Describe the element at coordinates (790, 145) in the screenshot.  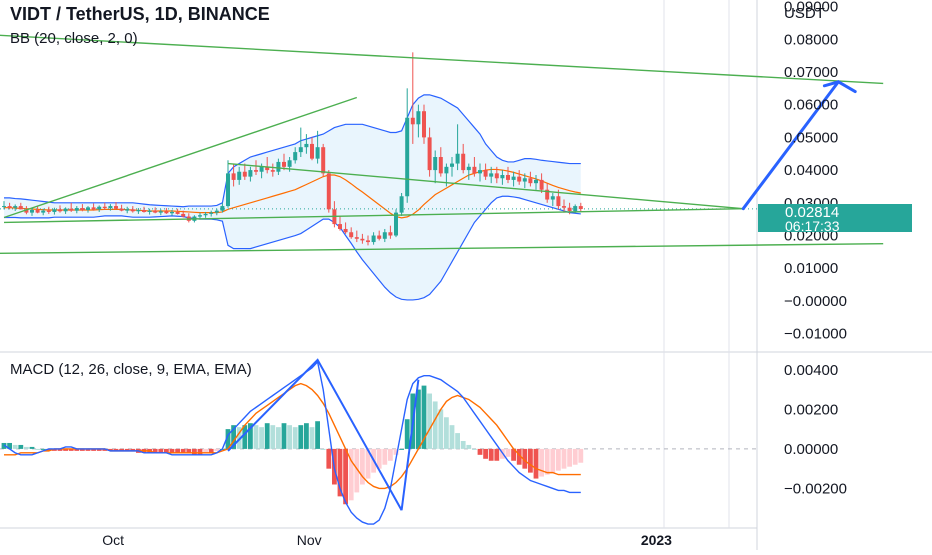
I see `projection-arrow-line` at that location.